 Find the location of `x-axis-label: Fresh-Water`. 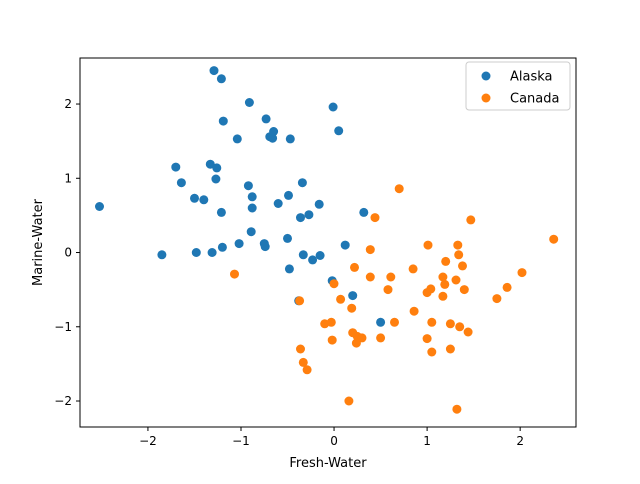

x-axis-label: Fresh-Water is located at coordinates (328, 463).